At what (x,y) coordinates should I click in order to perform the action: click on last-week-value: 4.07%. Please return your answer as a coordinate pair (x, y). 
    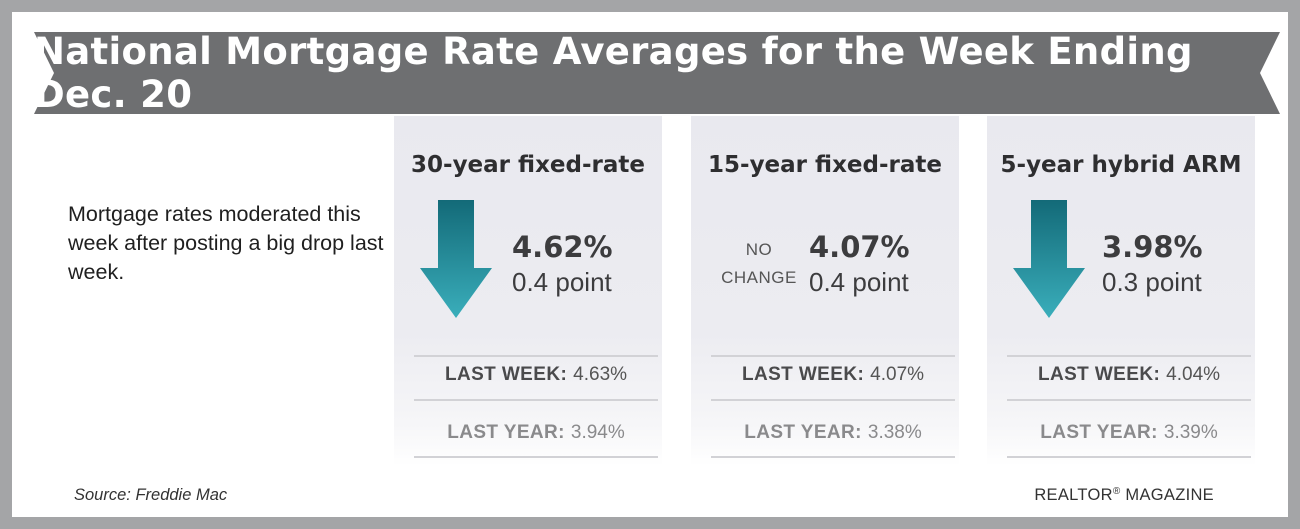
    Looking at the image, I should click on (897, 374).